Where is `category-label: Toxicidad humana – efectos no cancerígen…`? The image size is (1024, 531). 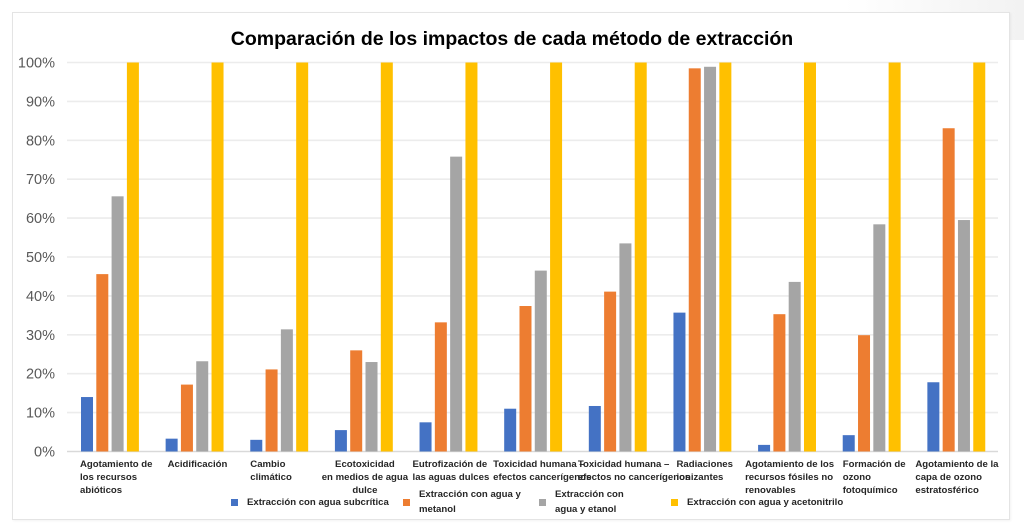
category-label: Toxicidad humana – efectos no cancerígen… is located at coordinates (634, 471).